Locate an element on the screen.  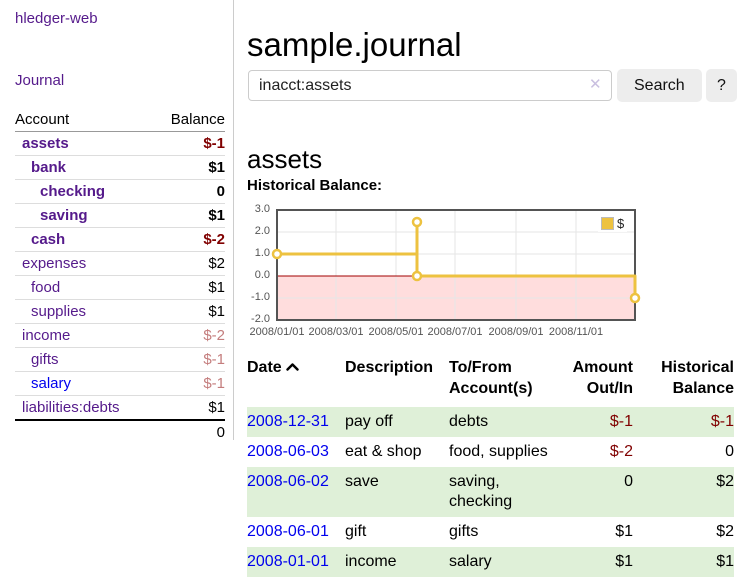
x-axis-tick: 2008/07/01 is located at coordinates (455, 332).